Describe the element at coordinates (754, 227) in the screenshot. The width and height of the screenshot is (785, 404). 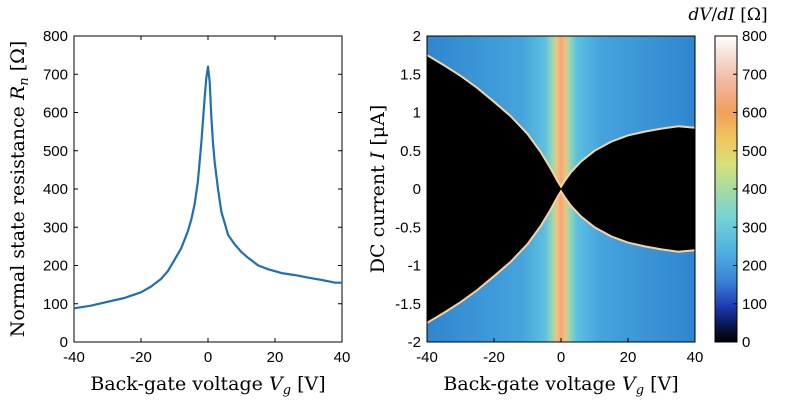
I see `colorbar-tick-label: 300` at that location.